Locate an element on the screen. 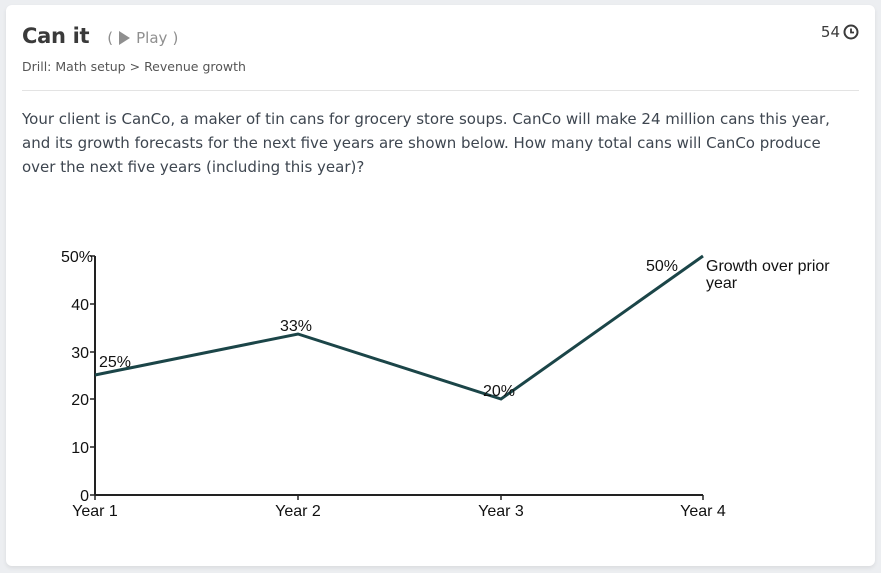 The width and height of the screenshot is (881, 573). timer: 54 is located at coordinates (840, 32).